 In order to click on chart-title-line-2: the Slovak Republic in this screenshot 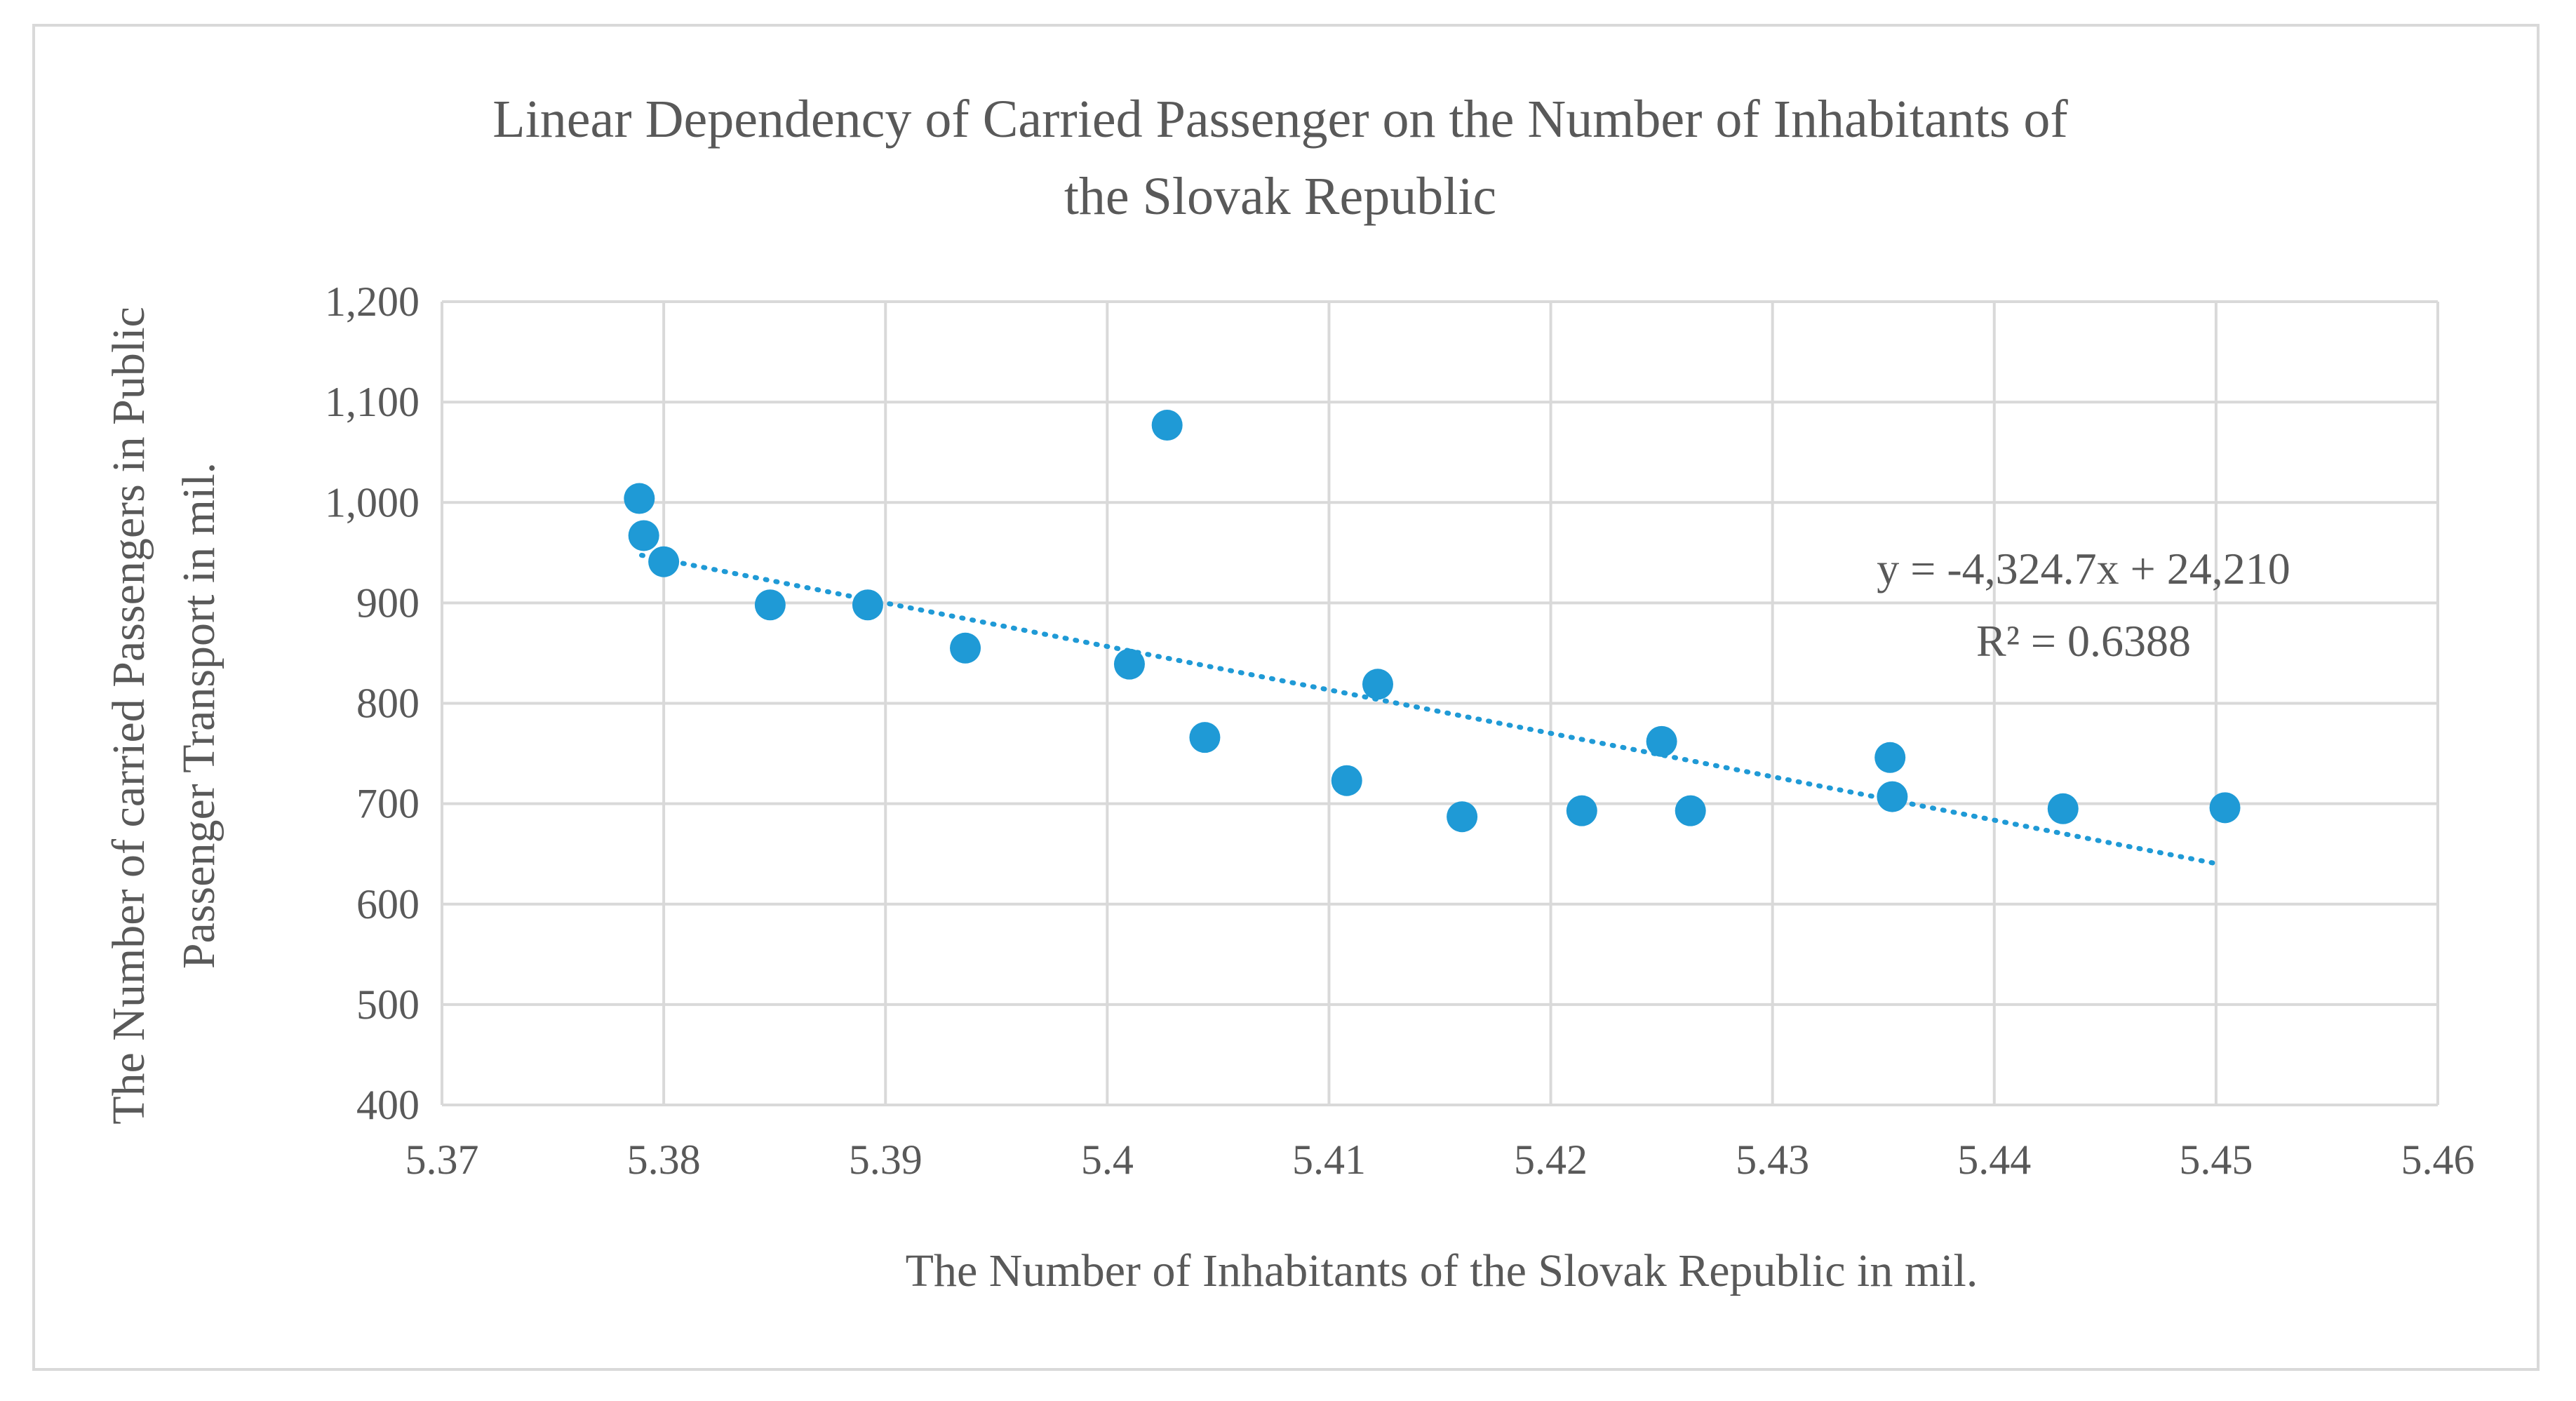, I will do `click(1280, 196)`.